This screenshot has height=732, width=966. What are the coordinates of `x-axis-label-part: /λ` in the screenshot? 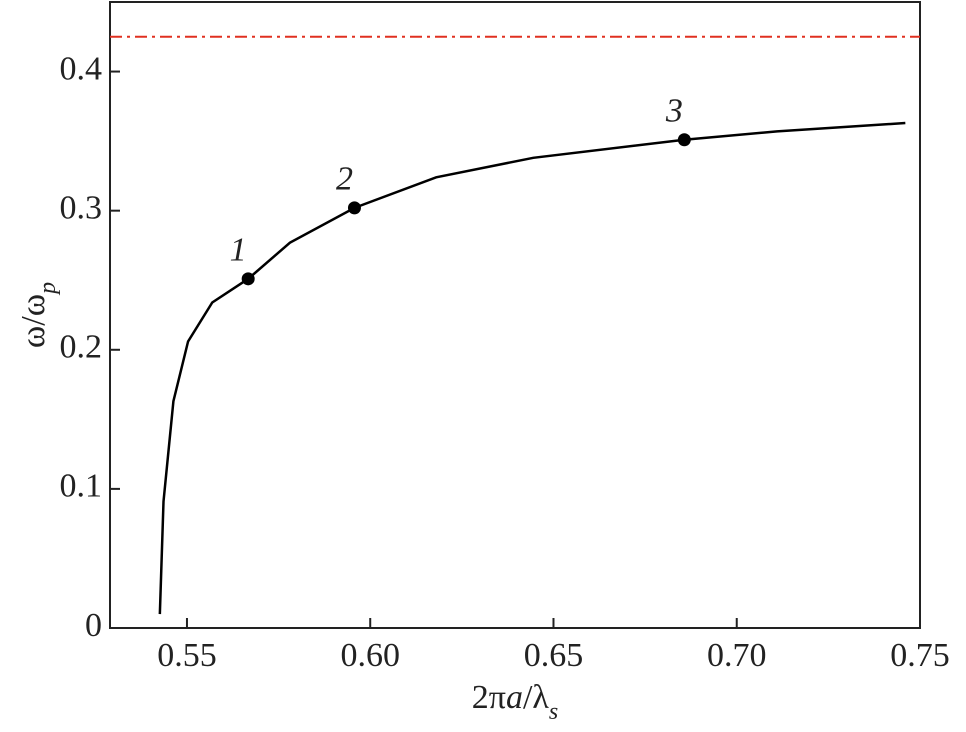 It's located at (536, 697).